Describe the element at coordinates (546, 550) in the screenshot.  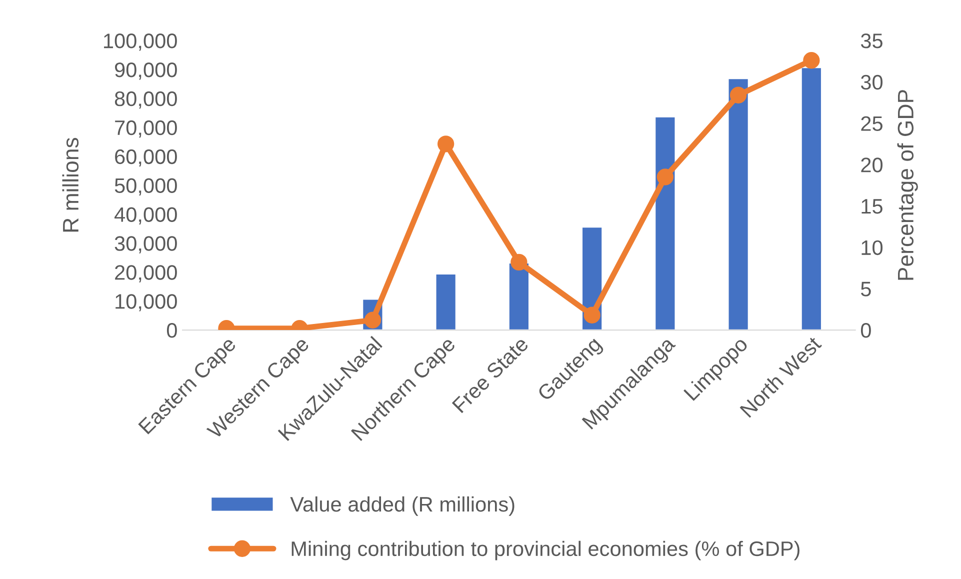
I see `legend-label: Mining contribution to provincial economies (% of GDP)` at that location.